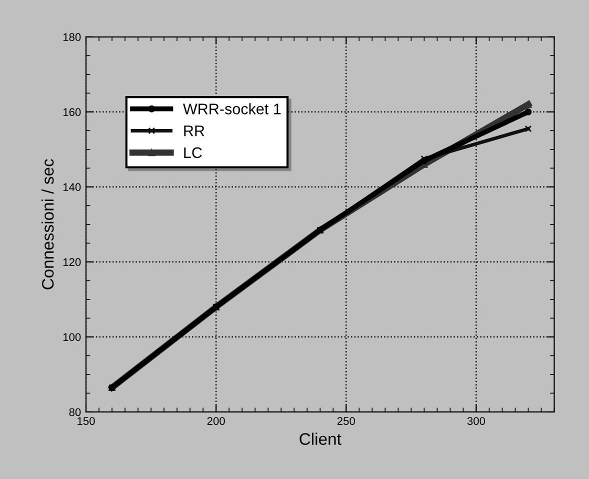 This screenshot has height=479, width=589. What do you see at coordinates (72, 112) in the screenshot?
I see `y-tick-label: 160` at bounding box center [72, 112].